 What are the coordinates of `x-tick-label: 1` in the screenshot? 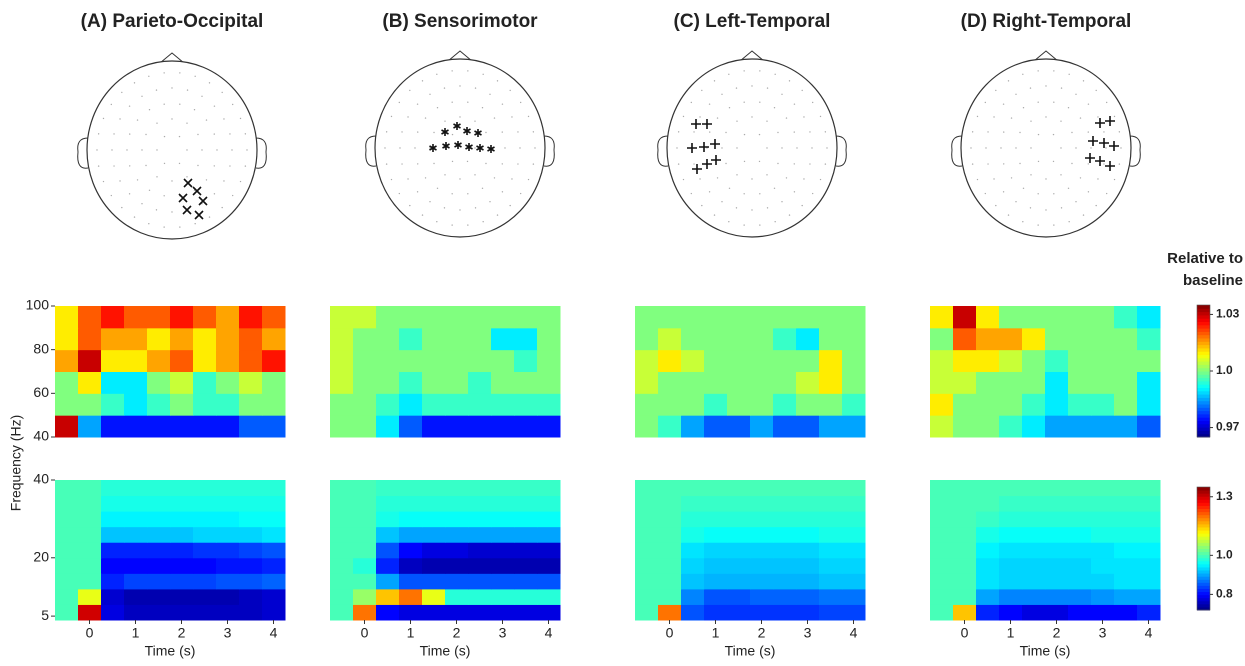 It's located at (411, 633).